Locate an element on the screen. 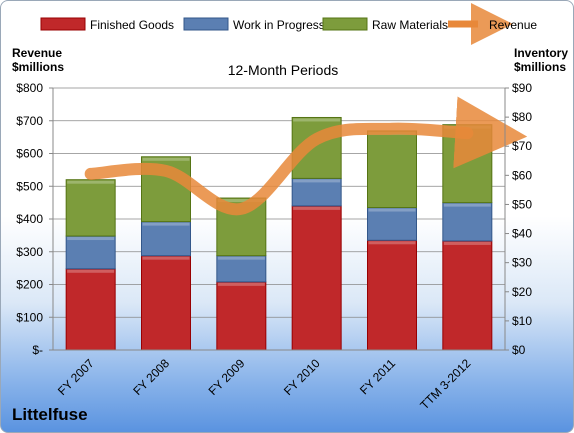  left-axis-title-line2: $millions is located at coordinates (38, 67).